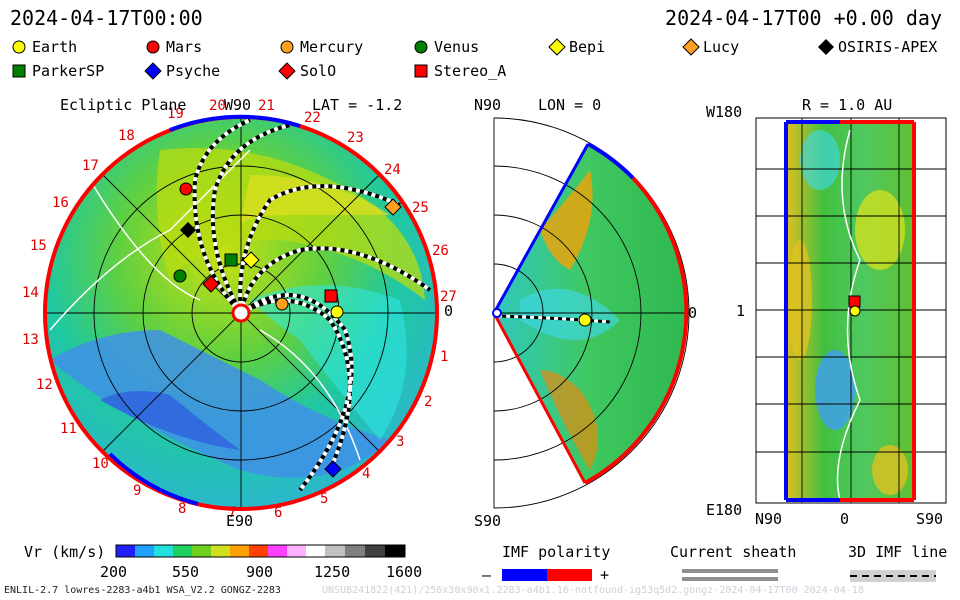 This screenshot has height=600, width=960. I want to click on meridional-wedge-border-lower, so click(539, 398).